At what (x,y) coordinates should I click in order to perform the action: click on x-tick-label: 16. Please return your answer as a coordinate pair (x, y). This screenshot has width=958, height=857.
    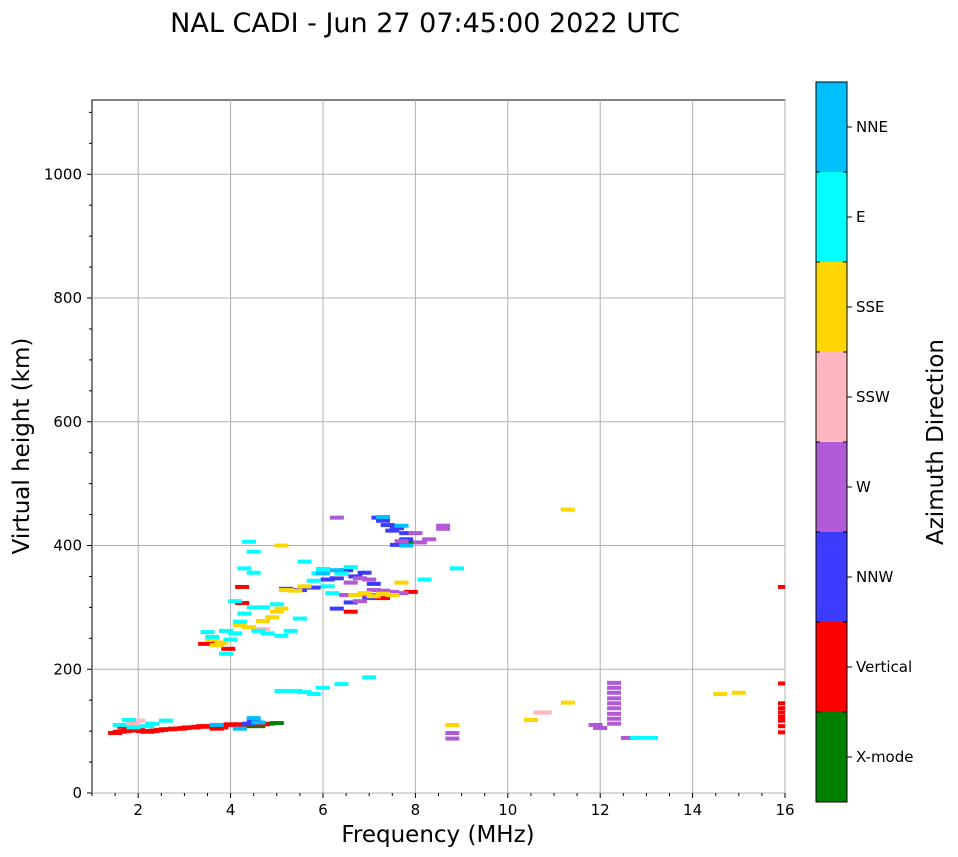
    Looking at the image, I should click on (784, 810).